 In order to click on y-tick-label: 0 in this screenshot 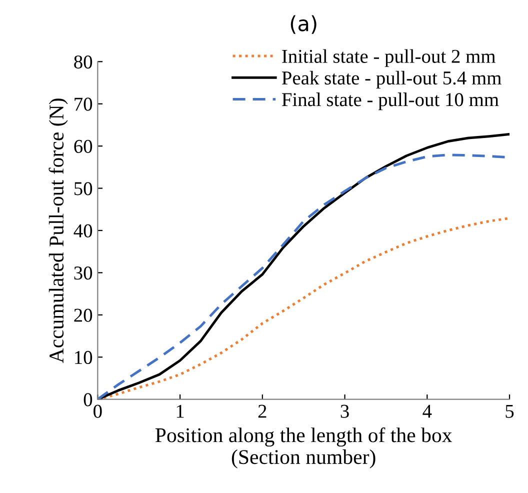, I will do `click(88, 399)`.